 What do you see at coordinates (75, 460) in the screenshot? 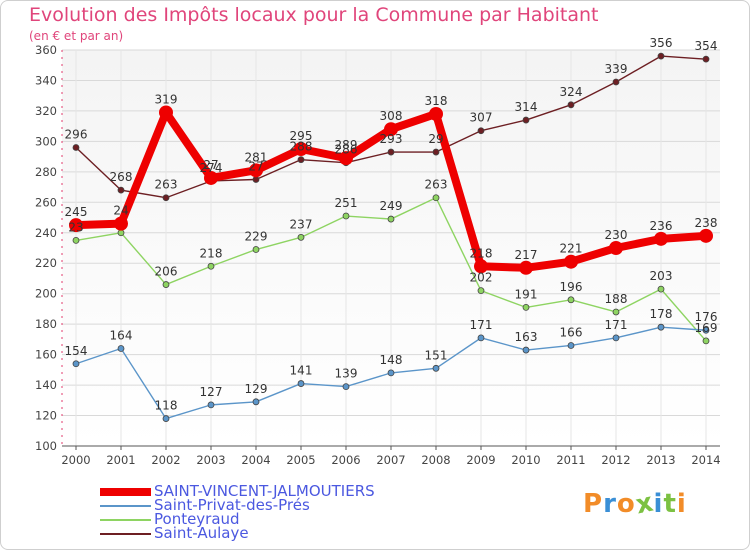
I see `x-tick-label: 2000` at bounding box center [75, 460].